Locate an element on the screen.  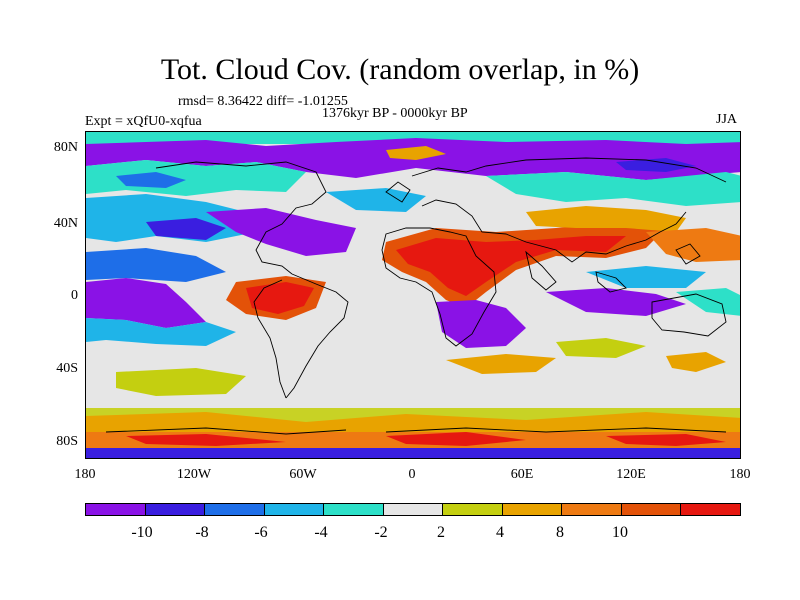
colorbar-label: 10 is located at coordinates (620, 532).